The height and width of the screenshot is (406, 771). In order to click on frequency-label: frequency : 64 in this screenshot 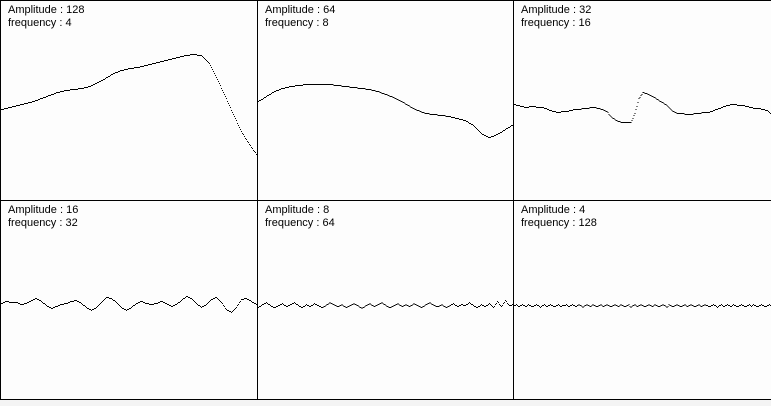, I will do `click(300, 223)`.